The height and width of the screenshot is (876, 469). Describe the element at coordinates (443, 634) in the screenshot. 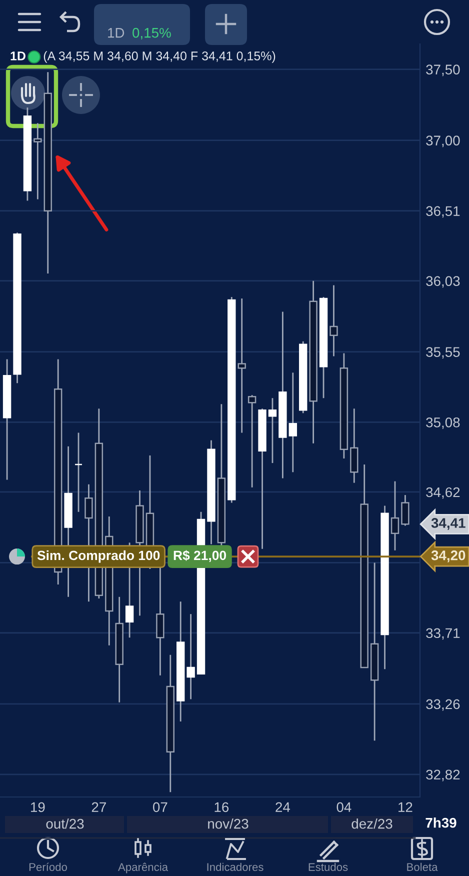

I see `y-tick-label: 33,71` at that location.